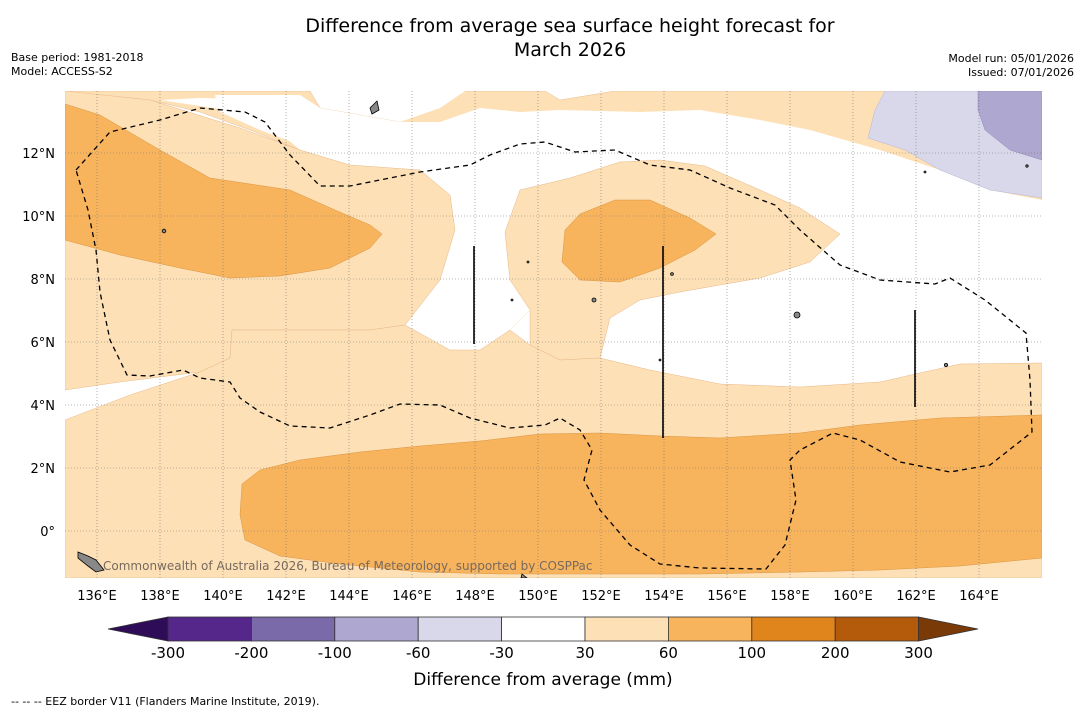  Describe the element at coordinates (43, 343) in the screenshot. I see `lat-tick: 6°N` at that location.